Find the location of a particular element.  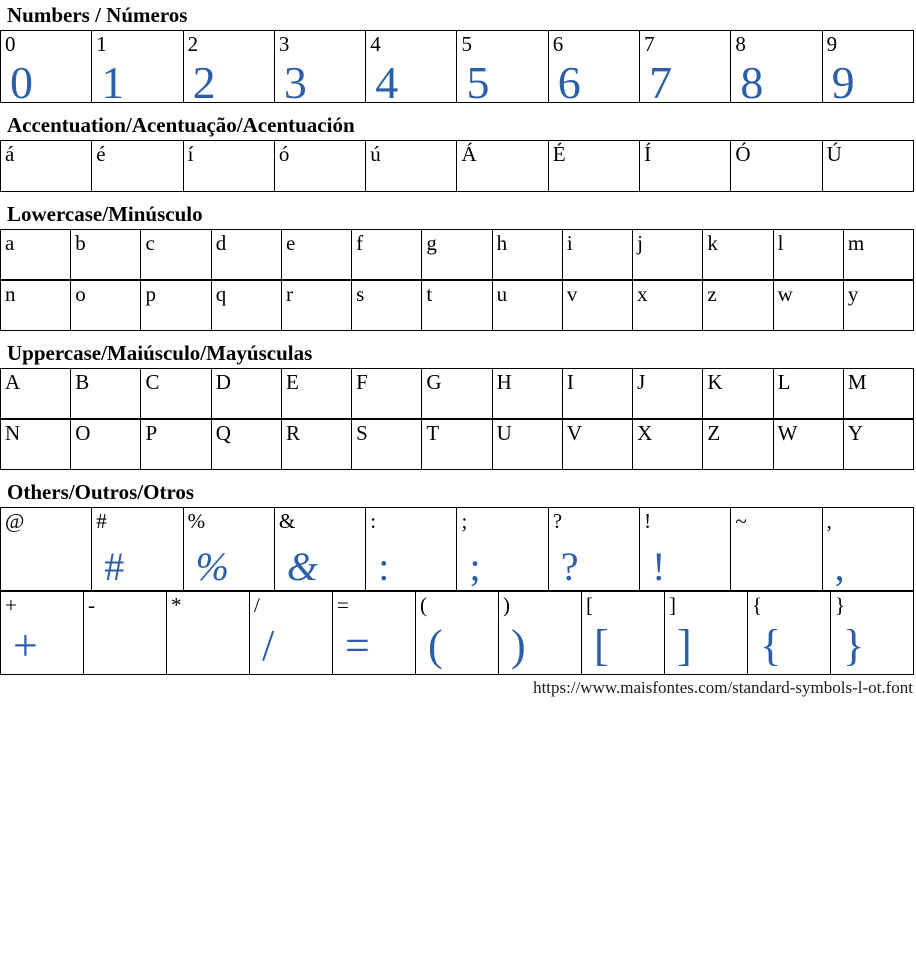

char-cell-others: !! is located at coordinates (686, 549).